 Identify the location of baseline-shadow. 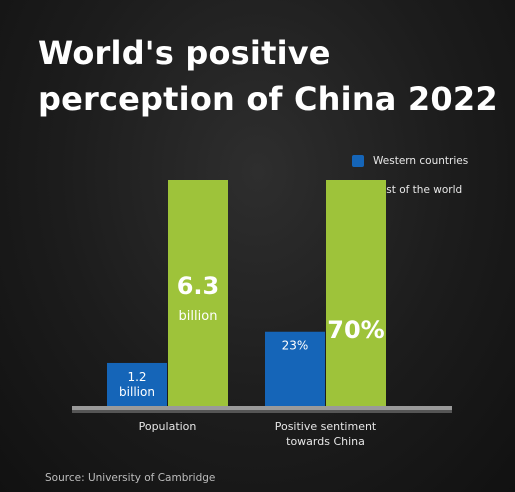
(262, 411).